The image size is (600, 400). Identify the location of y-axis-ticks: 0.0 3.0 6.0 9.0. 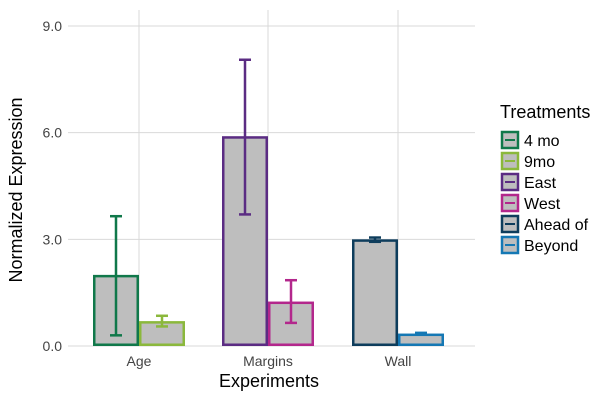
(53, 186).